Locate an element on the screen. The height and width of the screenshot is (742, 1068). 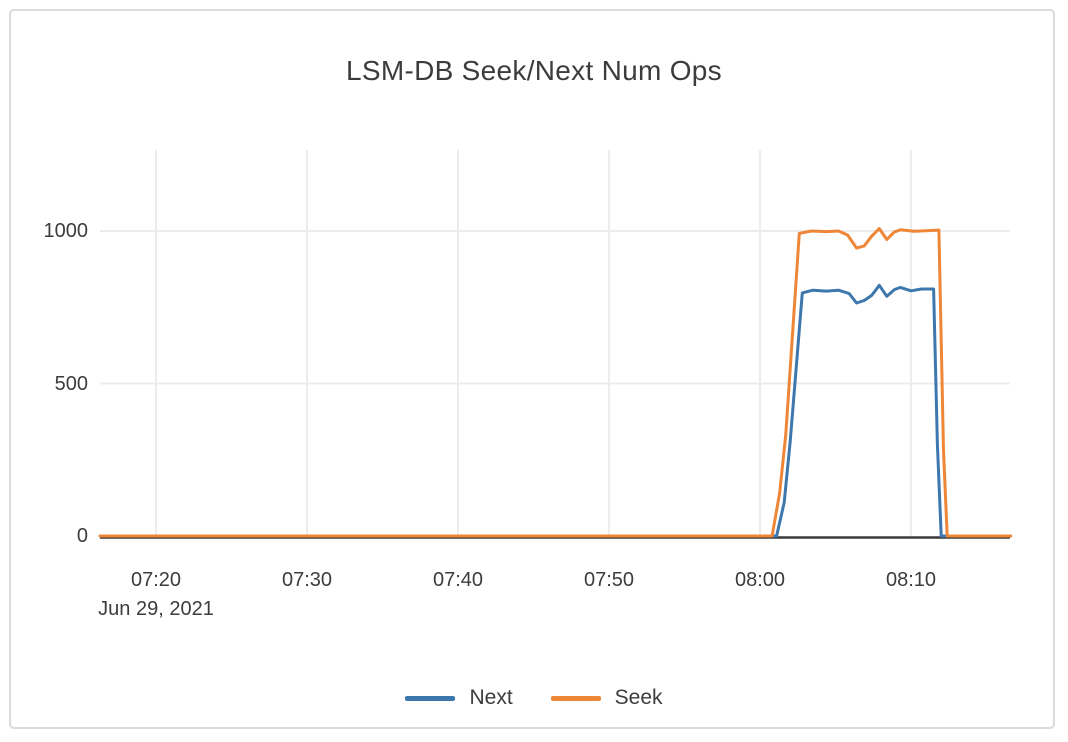
legend-item-seek: Seek is located at coordinates (606, 698).